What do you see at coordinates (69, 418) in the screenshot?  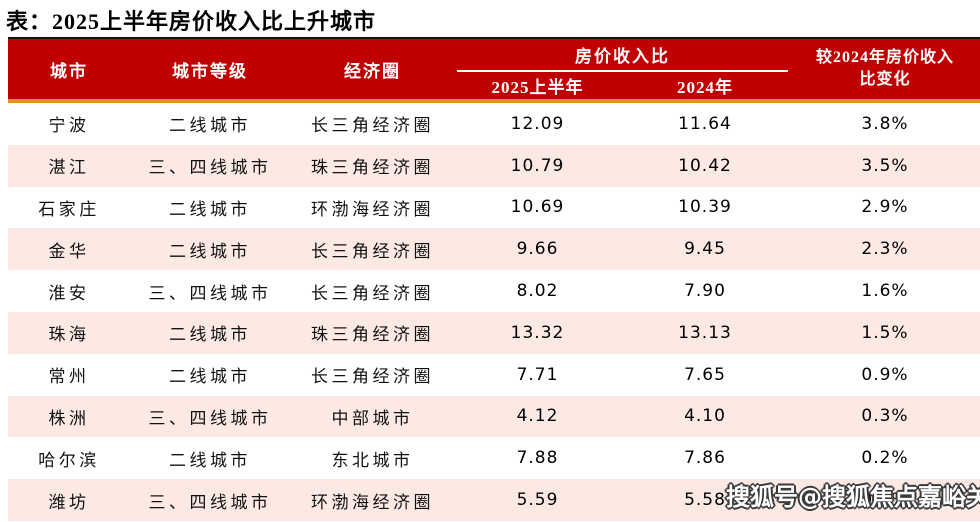 I see `cell-city: 株洲` at bounding box center [69, 418].